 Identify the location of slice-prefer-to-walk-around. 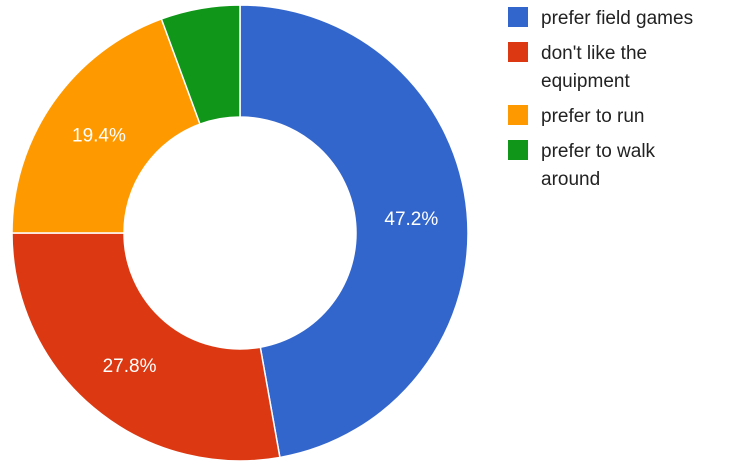
(200, 65).